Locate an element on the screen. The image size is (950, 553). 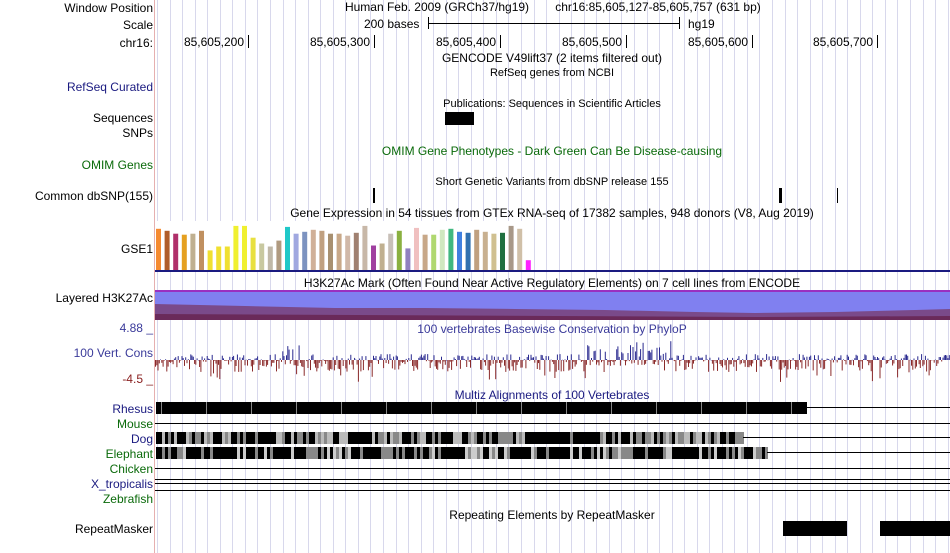
dbsnp-track-label: Common dbSNP(155) is located at coordinates (93, 196).